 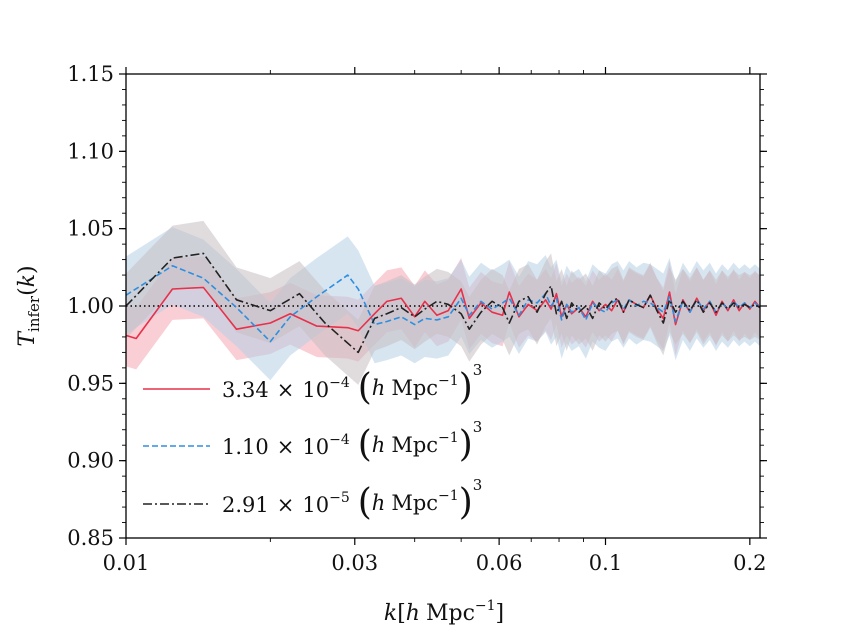 What do you see at coordinates (90, 538) in the screenshot?
I see `y-tick-label: 0.85` at bounding box center [90, 538].